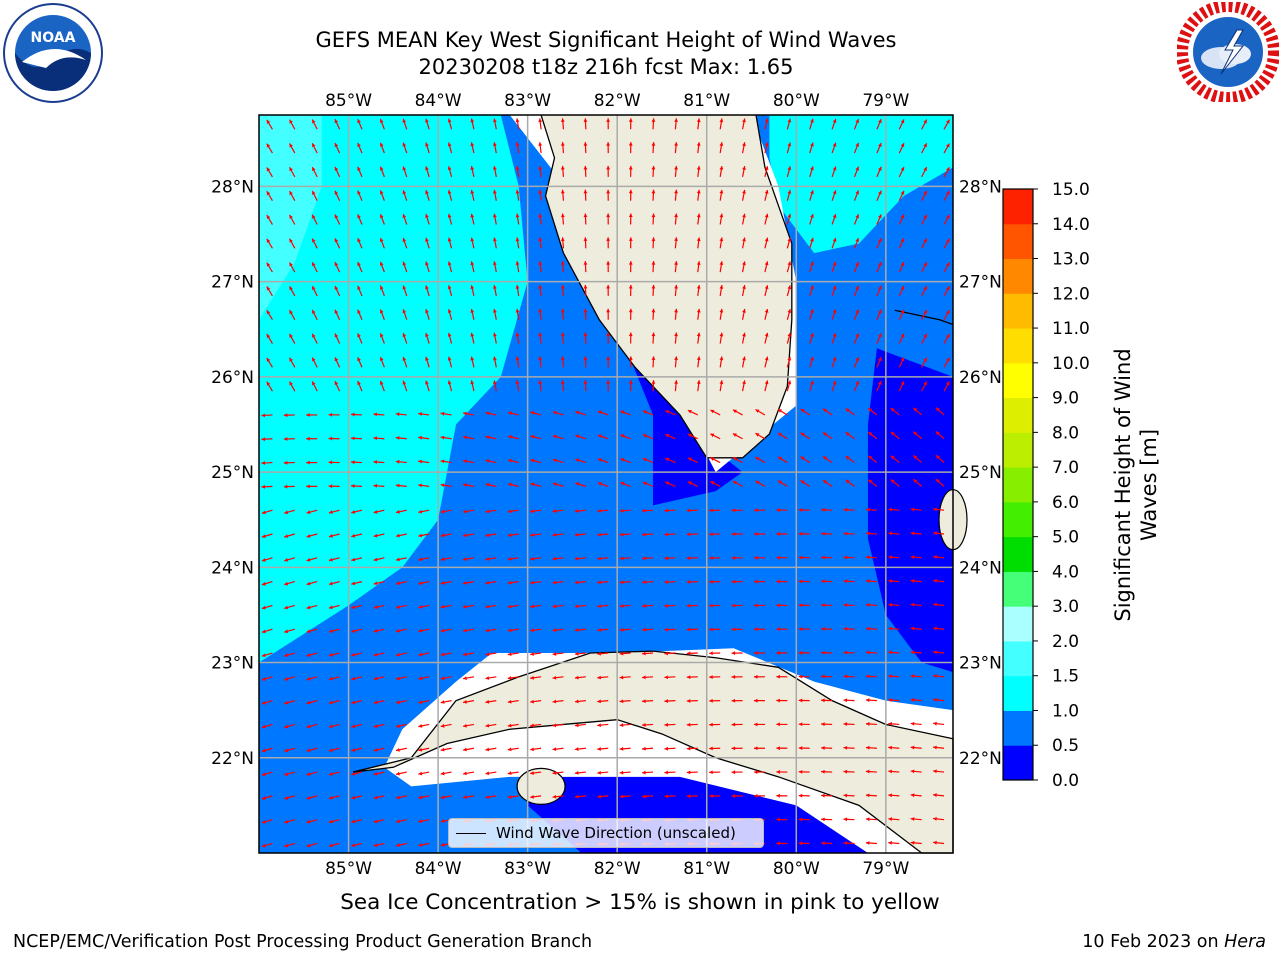 This screenshot has width=1280, height=960. Describe the element at coordinates (232, 283) in the screenshot. I see `lat-label-left-1: 27°N` at that location.